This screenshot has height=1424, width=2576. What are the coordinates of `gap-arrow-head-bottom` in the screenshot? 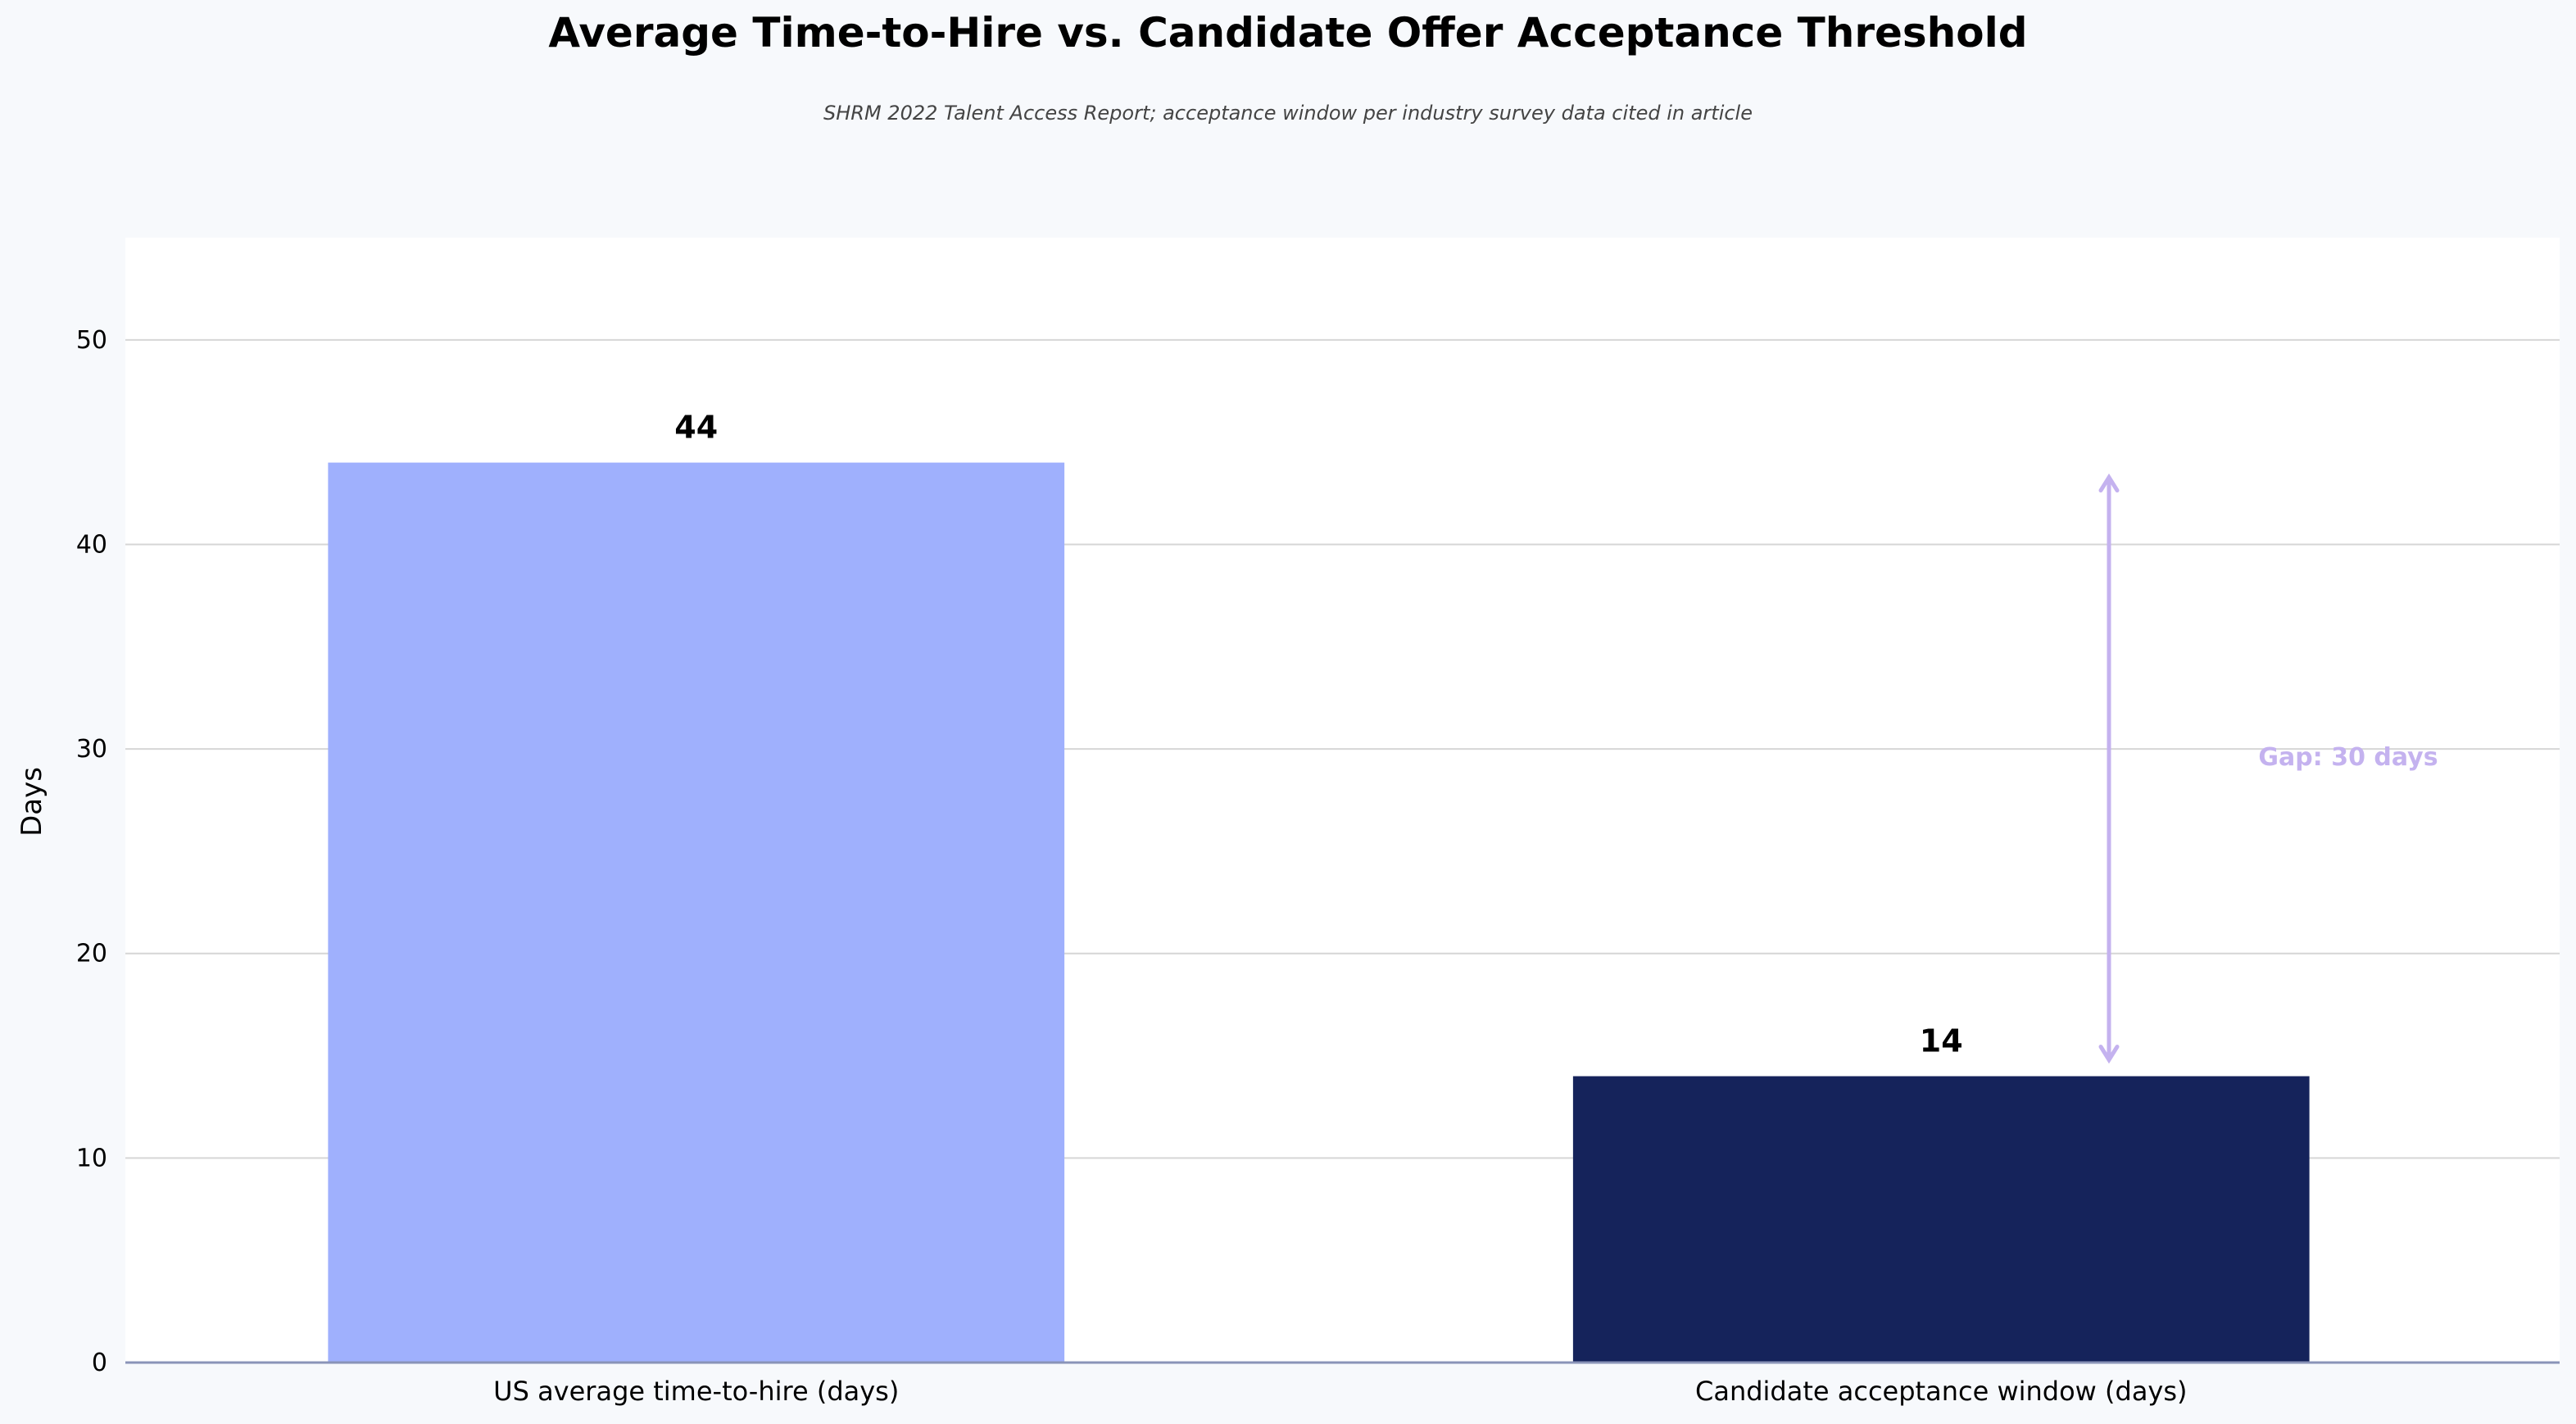 It's located at (2109, 1054).